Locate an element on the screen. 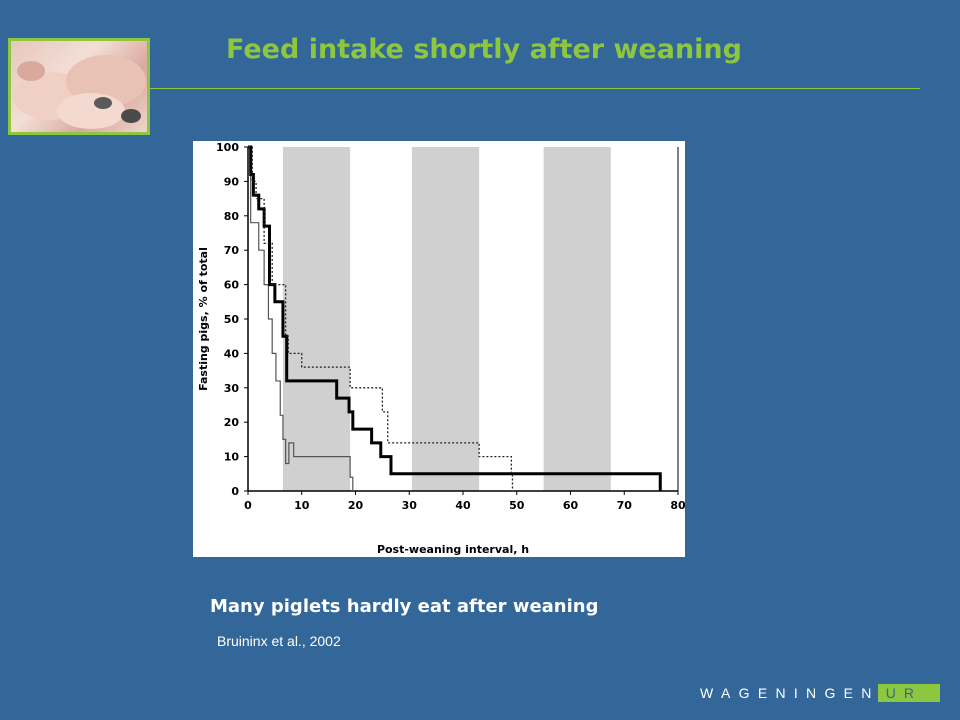 The image size is (960, 720). slide-caption: Many piglets hardly eat after weaning is located at coordinates (404, 606).